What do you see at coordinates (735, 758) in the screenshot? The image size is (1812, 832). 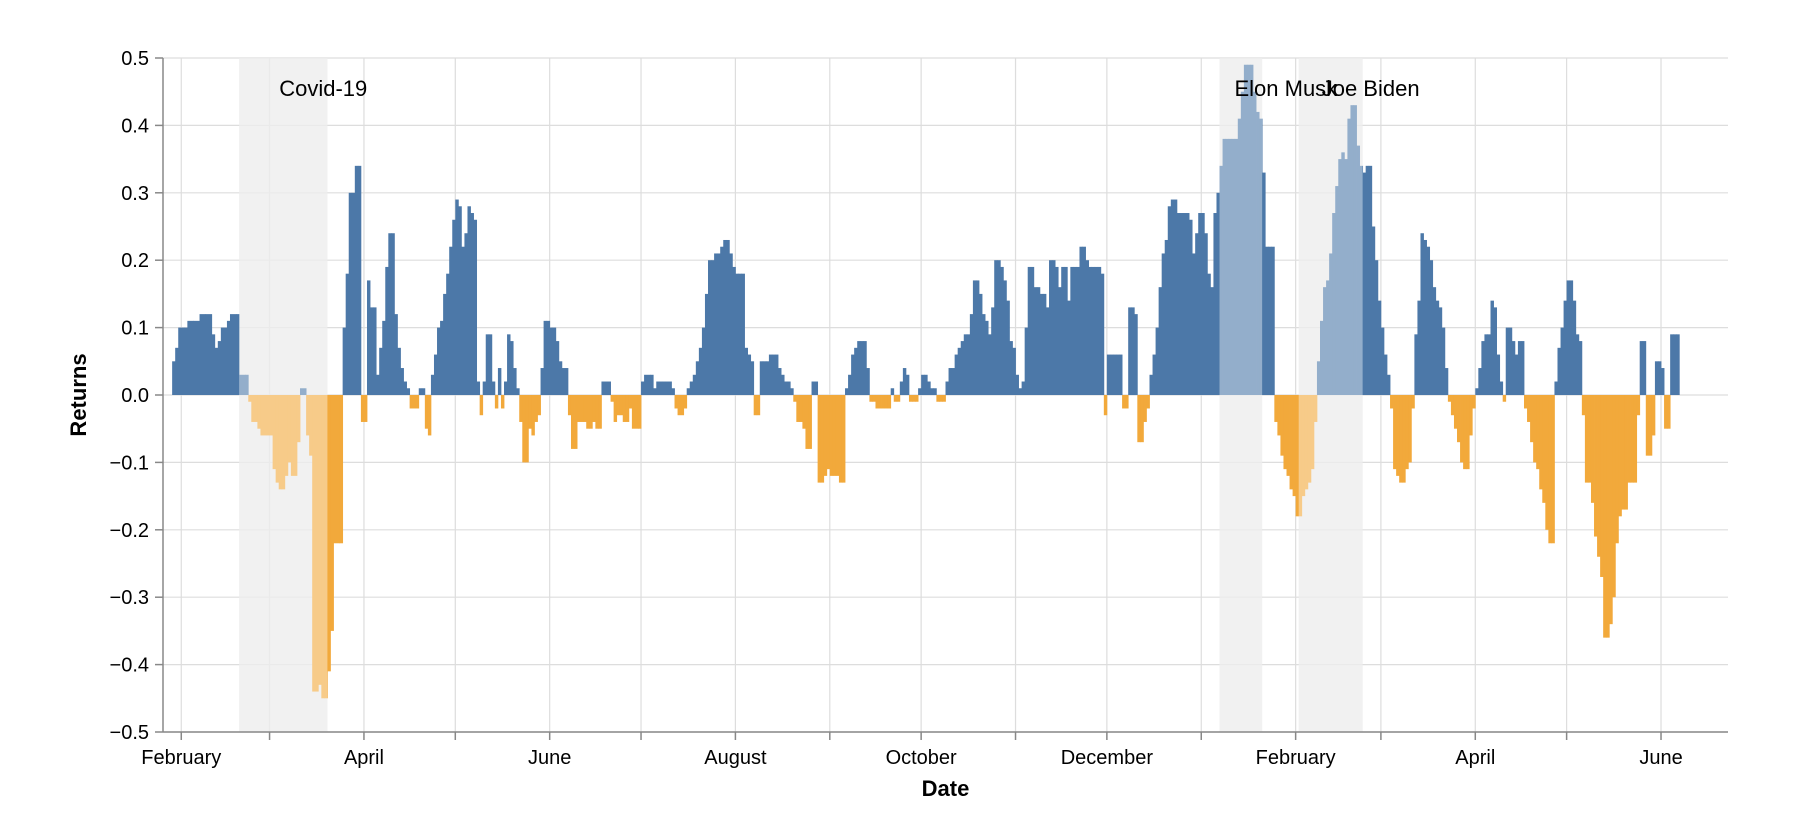 I see `x-tick-label: August` at bounding box center [735, 758].